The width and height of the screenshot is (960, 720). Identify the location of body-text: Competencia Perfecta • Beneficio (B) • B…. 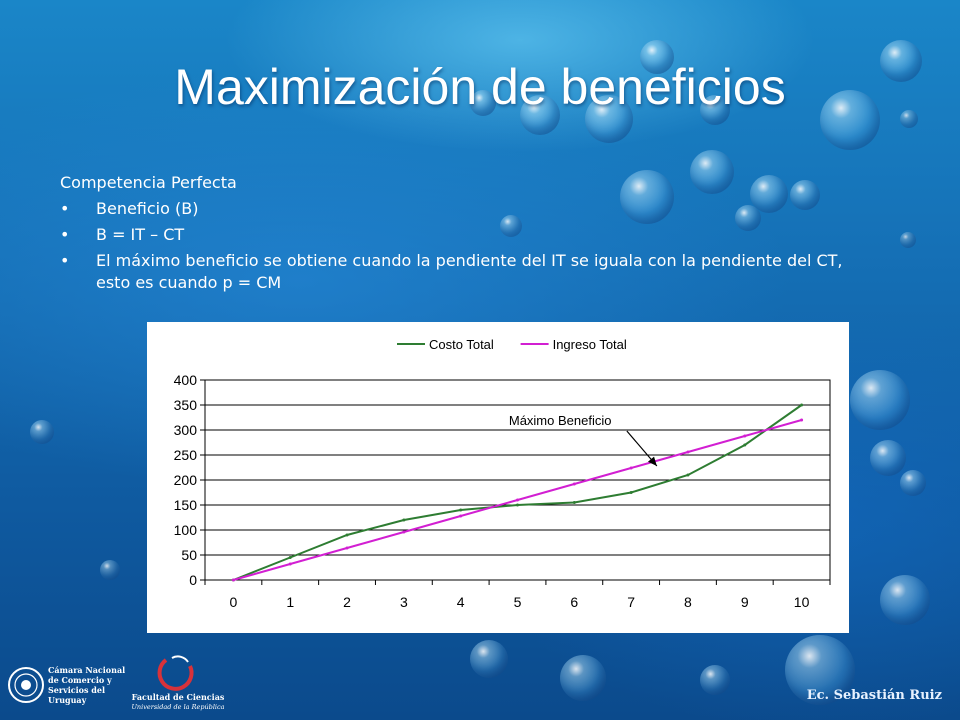
(455, 235).